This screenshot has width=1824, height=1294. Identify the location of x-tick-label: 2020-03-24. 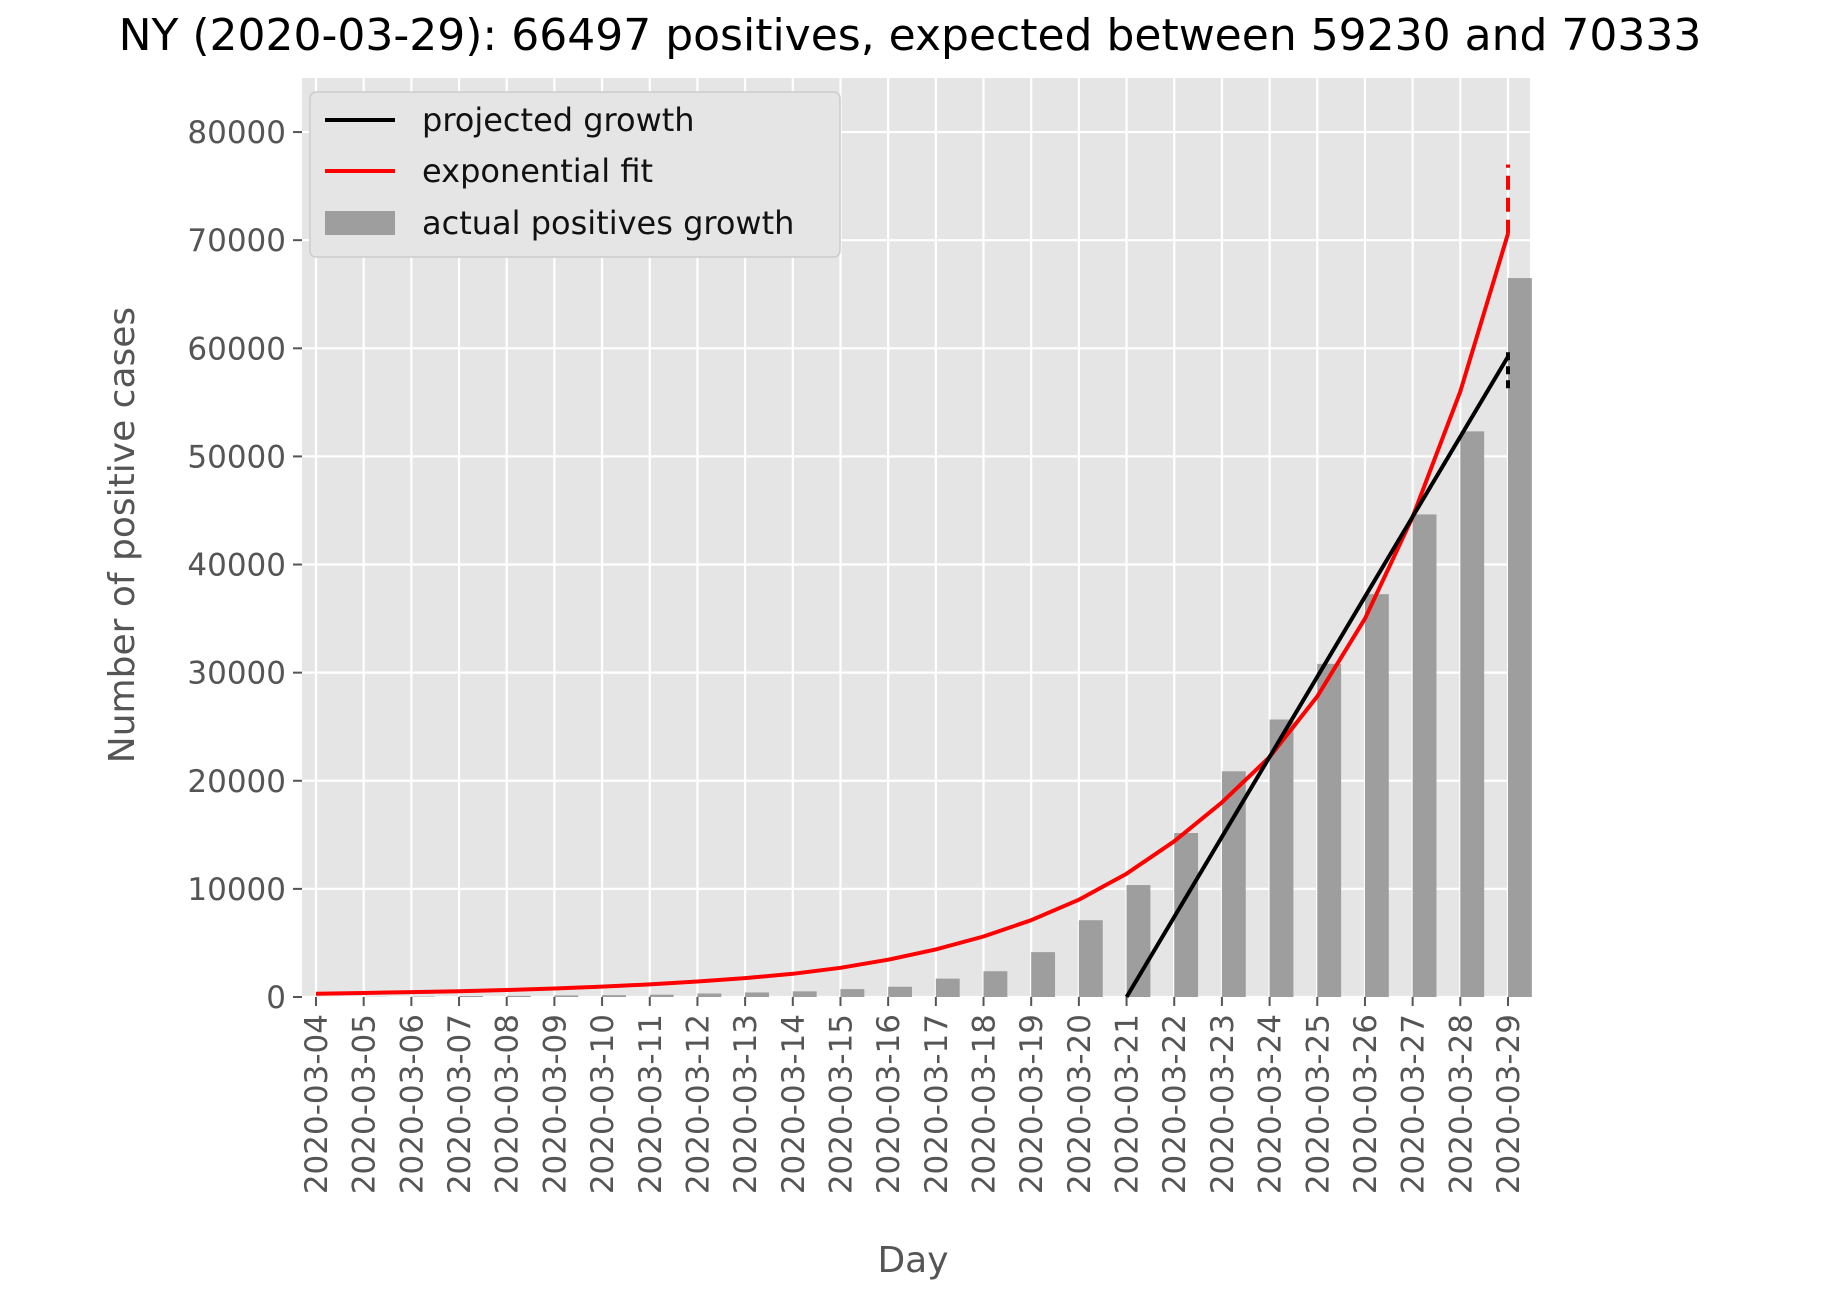
(1271, 1104).